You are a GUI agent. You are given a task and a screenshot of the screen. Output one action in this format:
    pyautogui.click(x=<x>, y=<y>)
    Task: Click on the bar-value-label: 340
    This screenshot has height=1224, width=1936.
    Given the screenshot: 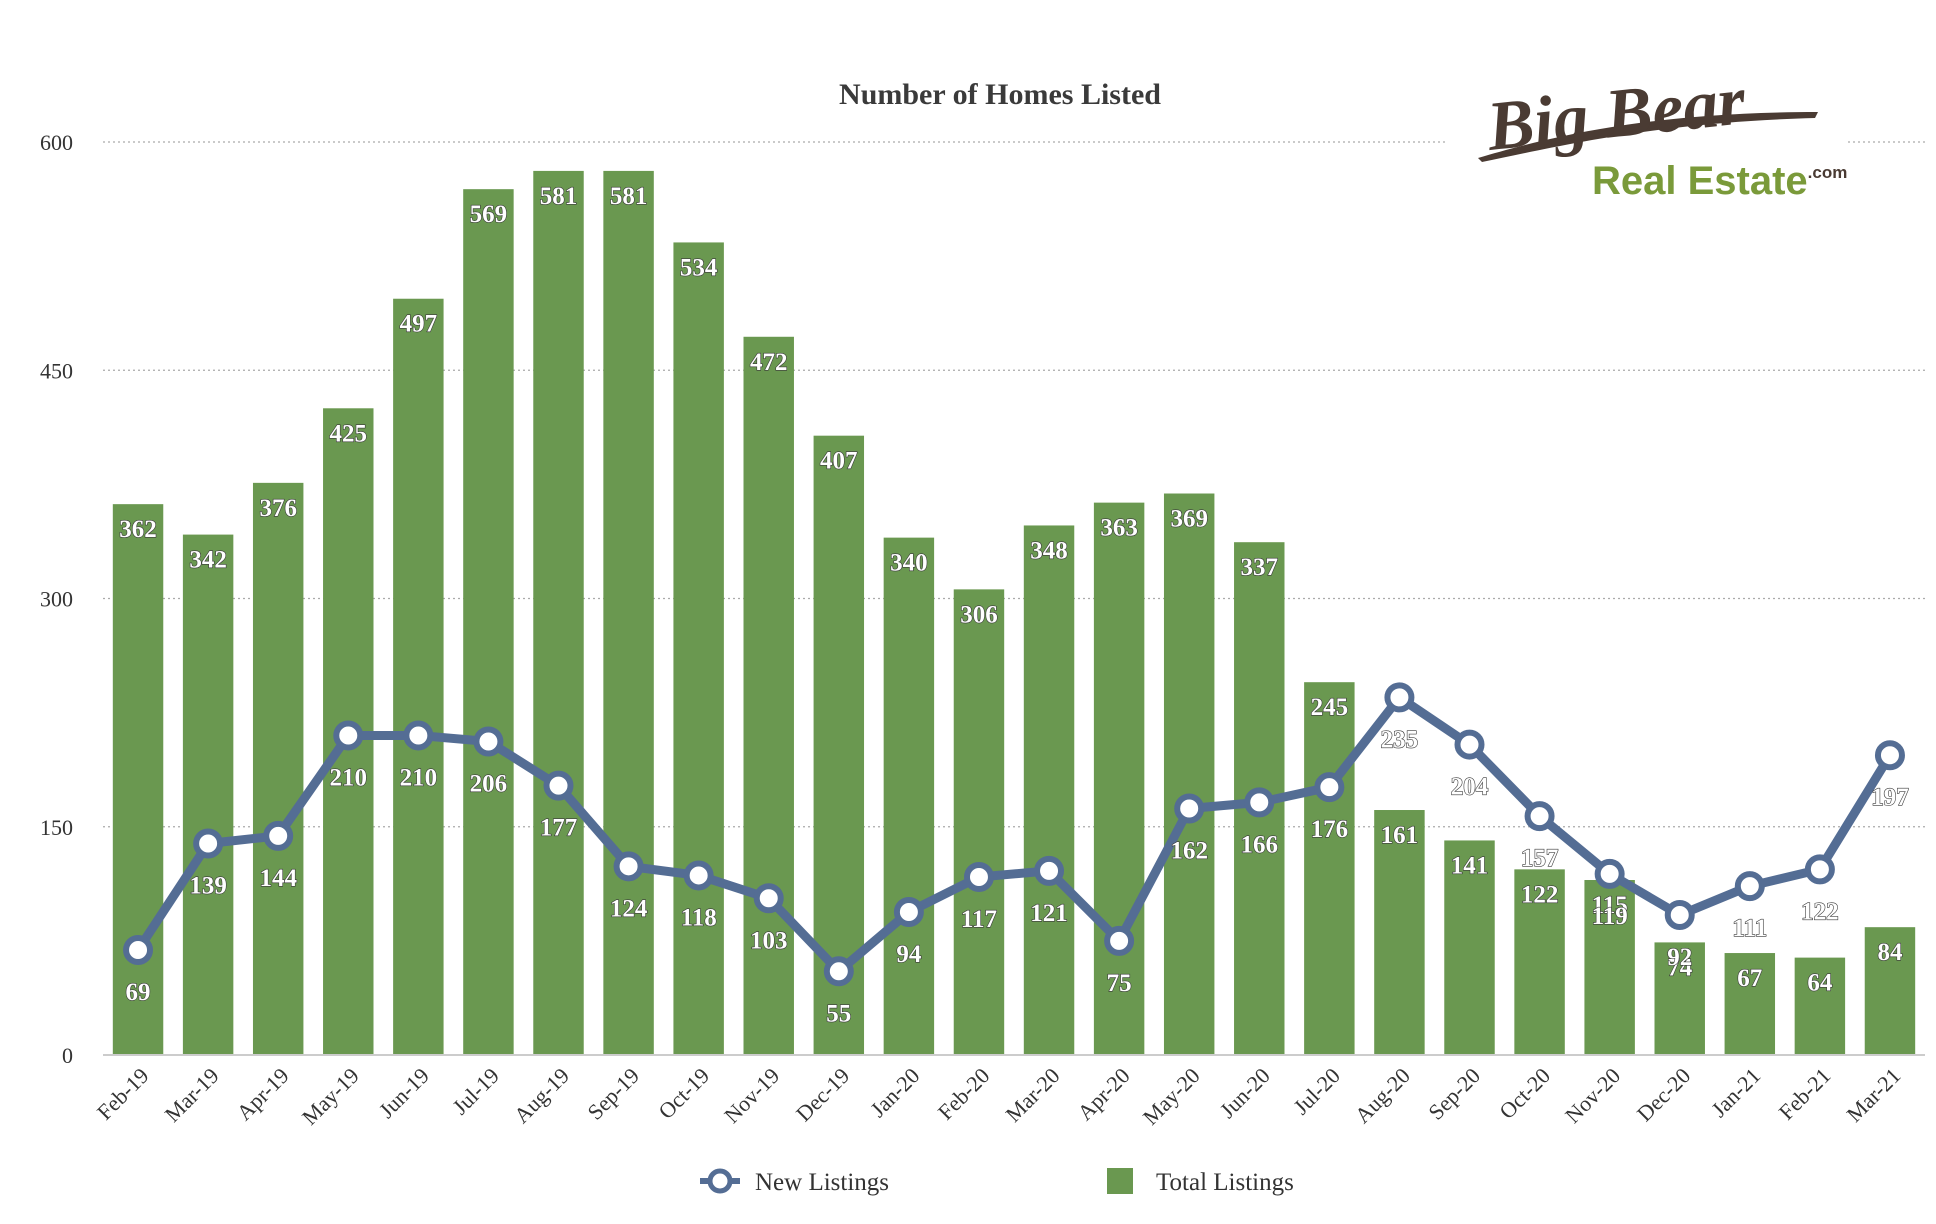 What is the action you would take?
    pyautogui.click(x=909, y=563)
    